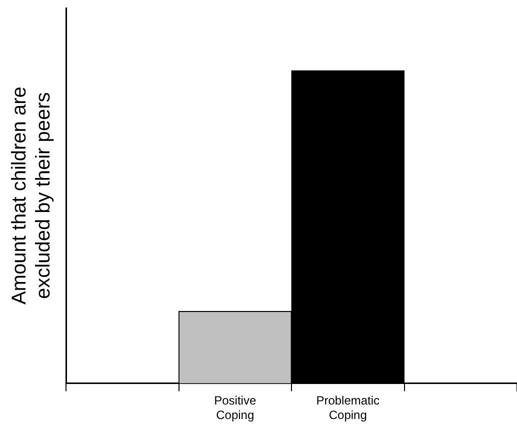 This screenshot has height=436, width=517. What do you see at coordinates (31, 195) in the screenshot?
I see `y-axis-title: Amount that children are excluded by their peers` at bounding box center [31, 195].